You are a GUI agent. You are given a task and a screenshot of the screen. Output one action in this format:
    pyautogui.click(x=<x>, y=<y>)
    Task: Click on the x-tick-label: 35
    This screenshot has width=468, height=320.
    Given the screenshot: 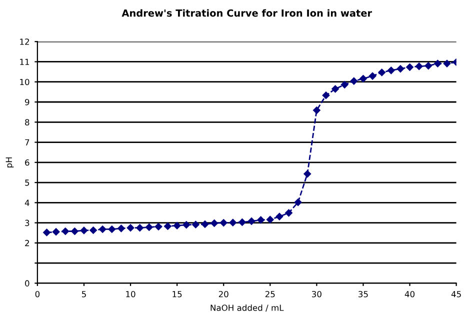 What is the action you would take?
    pyautogui.click(x=363, y=294)
    